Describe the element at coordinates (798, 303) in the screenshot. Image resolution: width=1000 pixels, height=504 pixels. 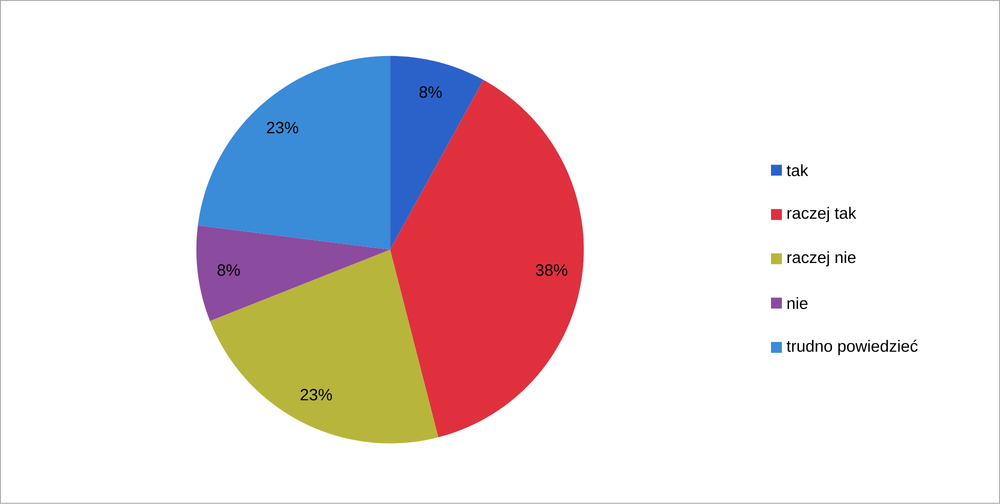
I see `legend-label: nie` at that location.